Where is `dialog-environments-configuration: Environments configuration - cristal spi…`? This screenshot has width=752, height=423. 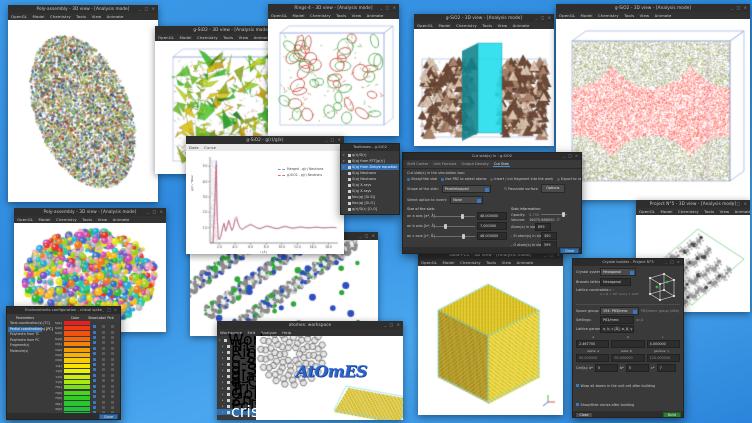
dialog-environments-configuration: Environments configuration - cristal spi… is located at coordinates (63, 363).